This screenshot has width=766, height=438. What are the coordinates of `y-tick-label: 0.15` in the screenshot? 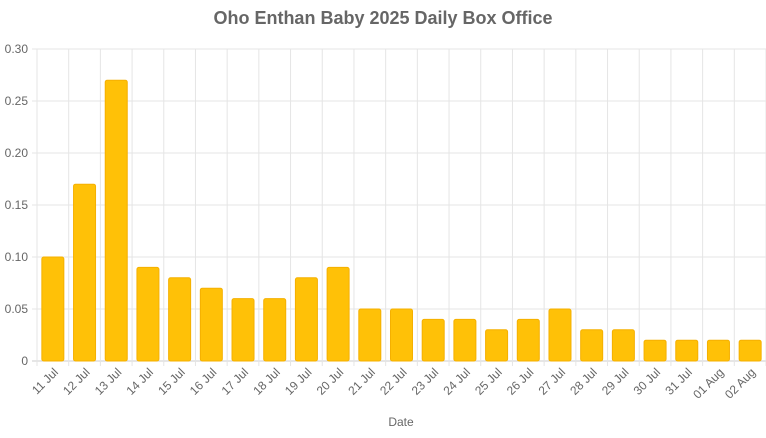 It's located at (17, 205).